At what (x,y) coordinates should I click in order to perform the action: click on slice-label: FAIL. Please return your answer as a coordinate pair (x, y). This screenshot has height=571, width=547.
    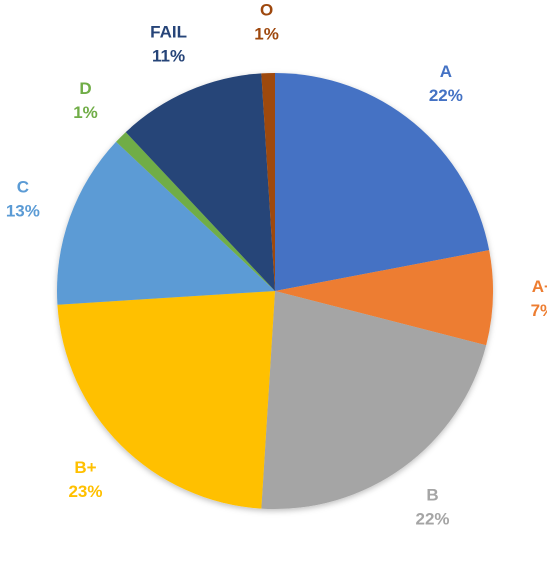
    Looking at the image, I should click on (168, 32).